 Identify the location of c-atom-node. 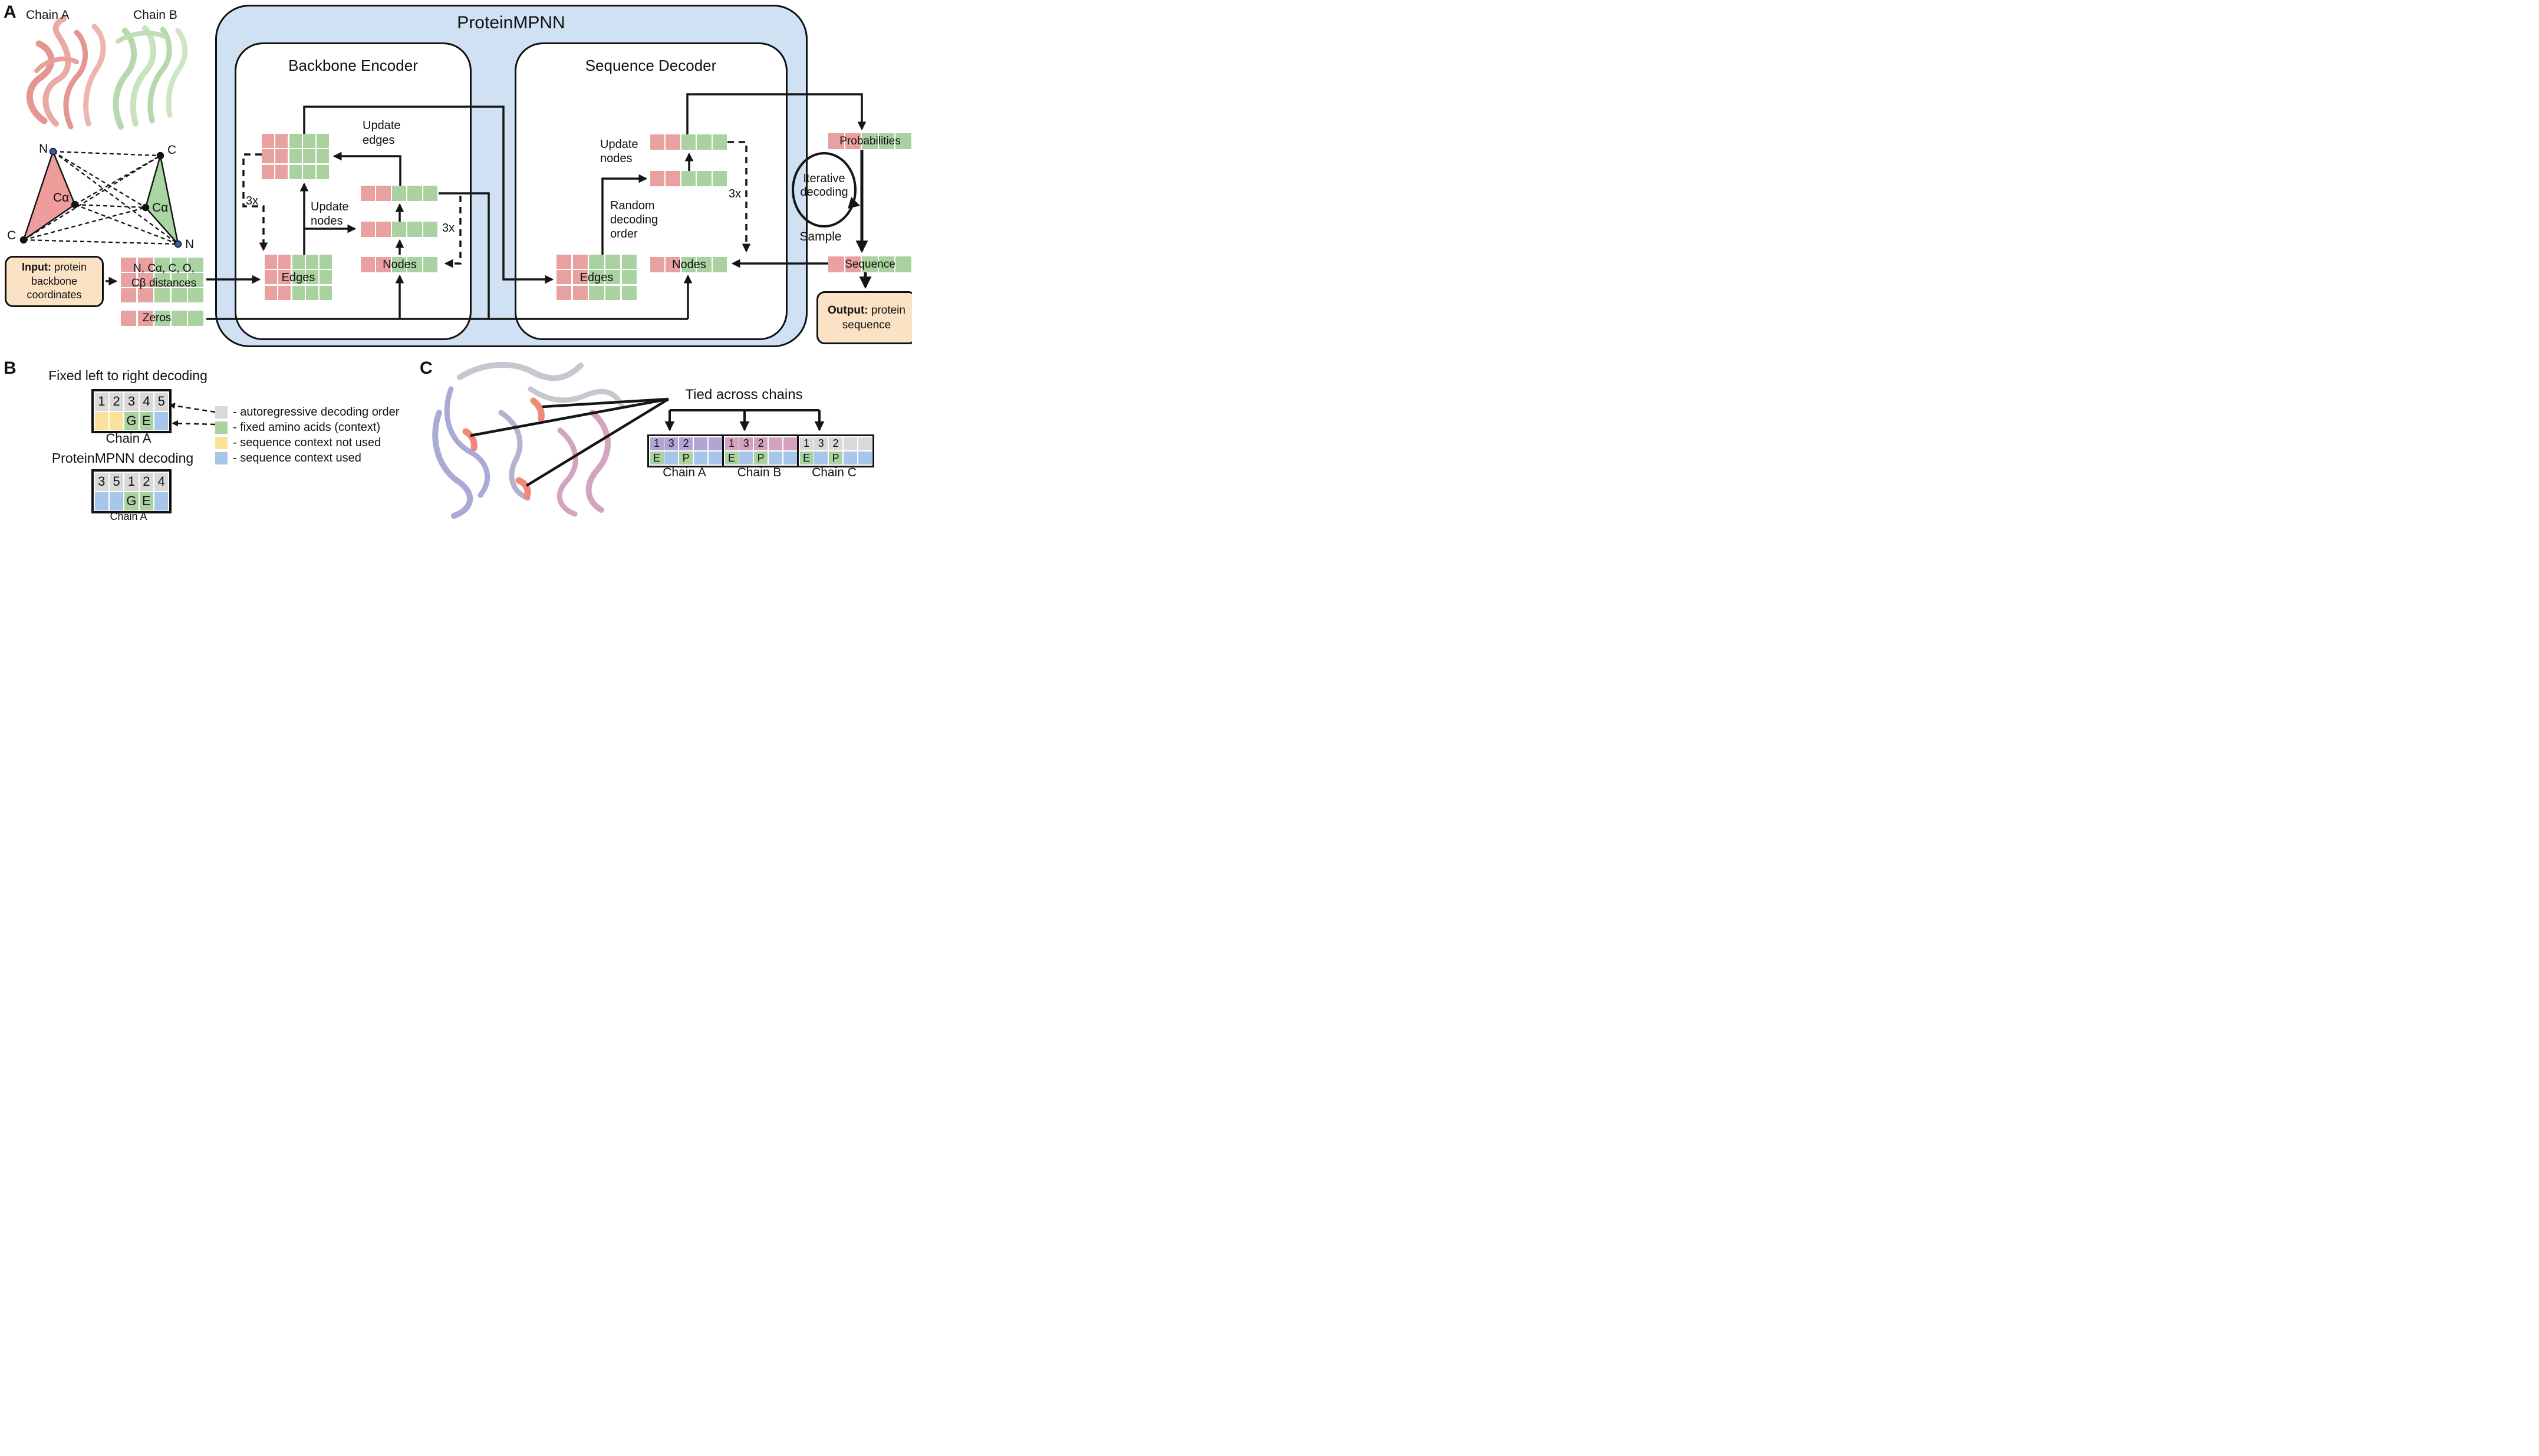
(160, 155).